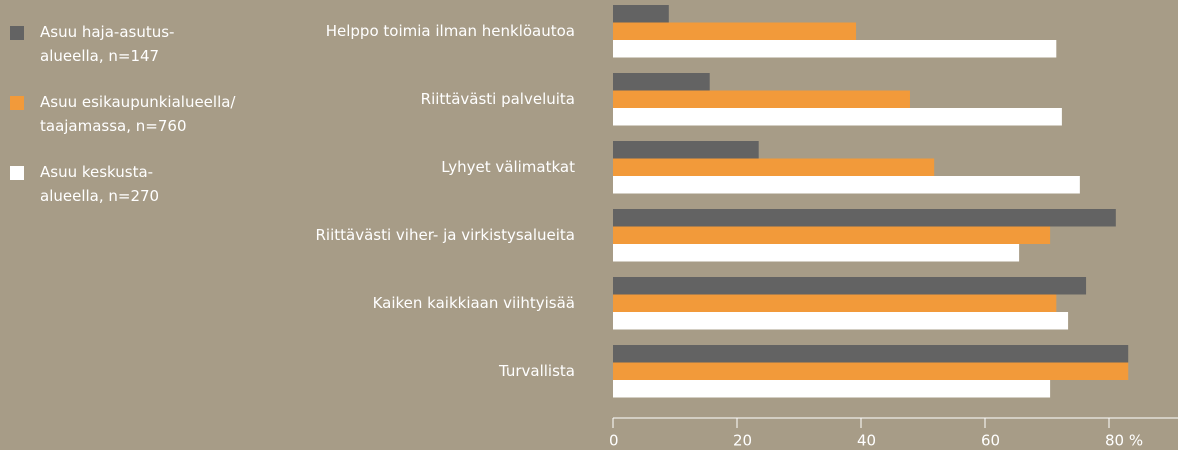 This screenshot has width=1178, height=450. I want to click on x-tick-label: 80 %, so click(1124, 441).